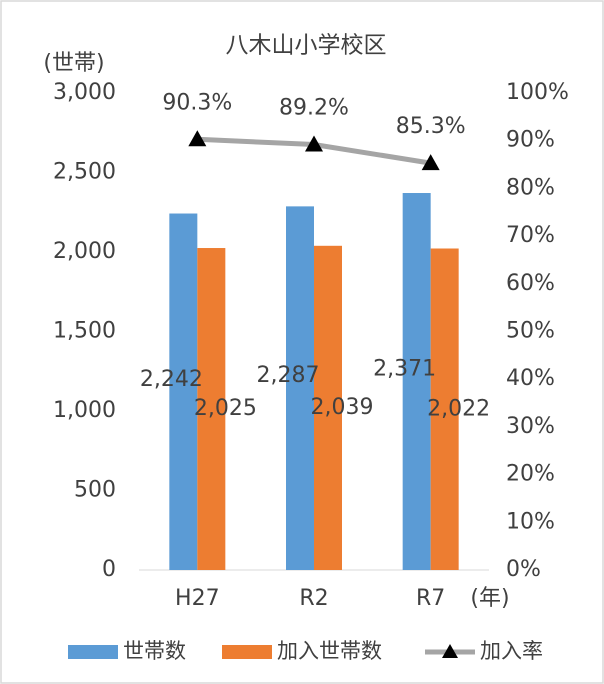 This screenshot has height=684, width=604. What do you see at coordinates (537, 92) in the screenshot?
I see `y2-tick-label: 100%` at bounding box center [537, 92].